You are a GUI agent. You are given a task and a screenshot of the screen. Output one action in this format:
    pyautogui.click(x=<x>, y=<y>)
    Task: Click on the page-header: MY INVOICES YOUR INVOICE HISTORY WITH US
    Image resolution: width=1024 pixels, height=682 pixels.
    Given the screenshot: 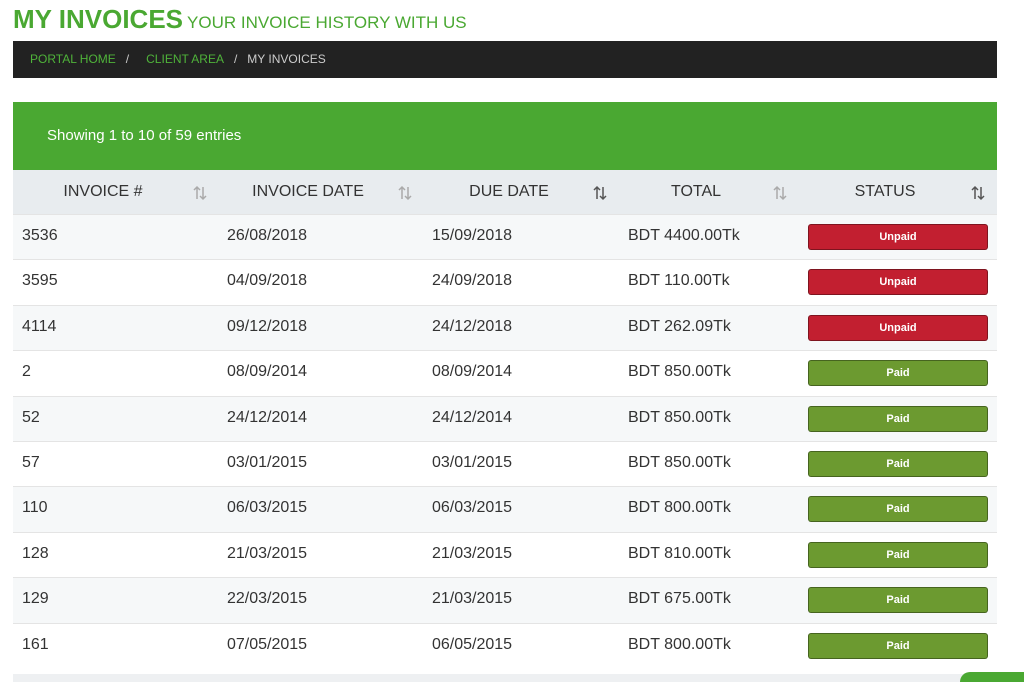 What is the action you would take?
    pyautogui.click(x=240, y=19)
    